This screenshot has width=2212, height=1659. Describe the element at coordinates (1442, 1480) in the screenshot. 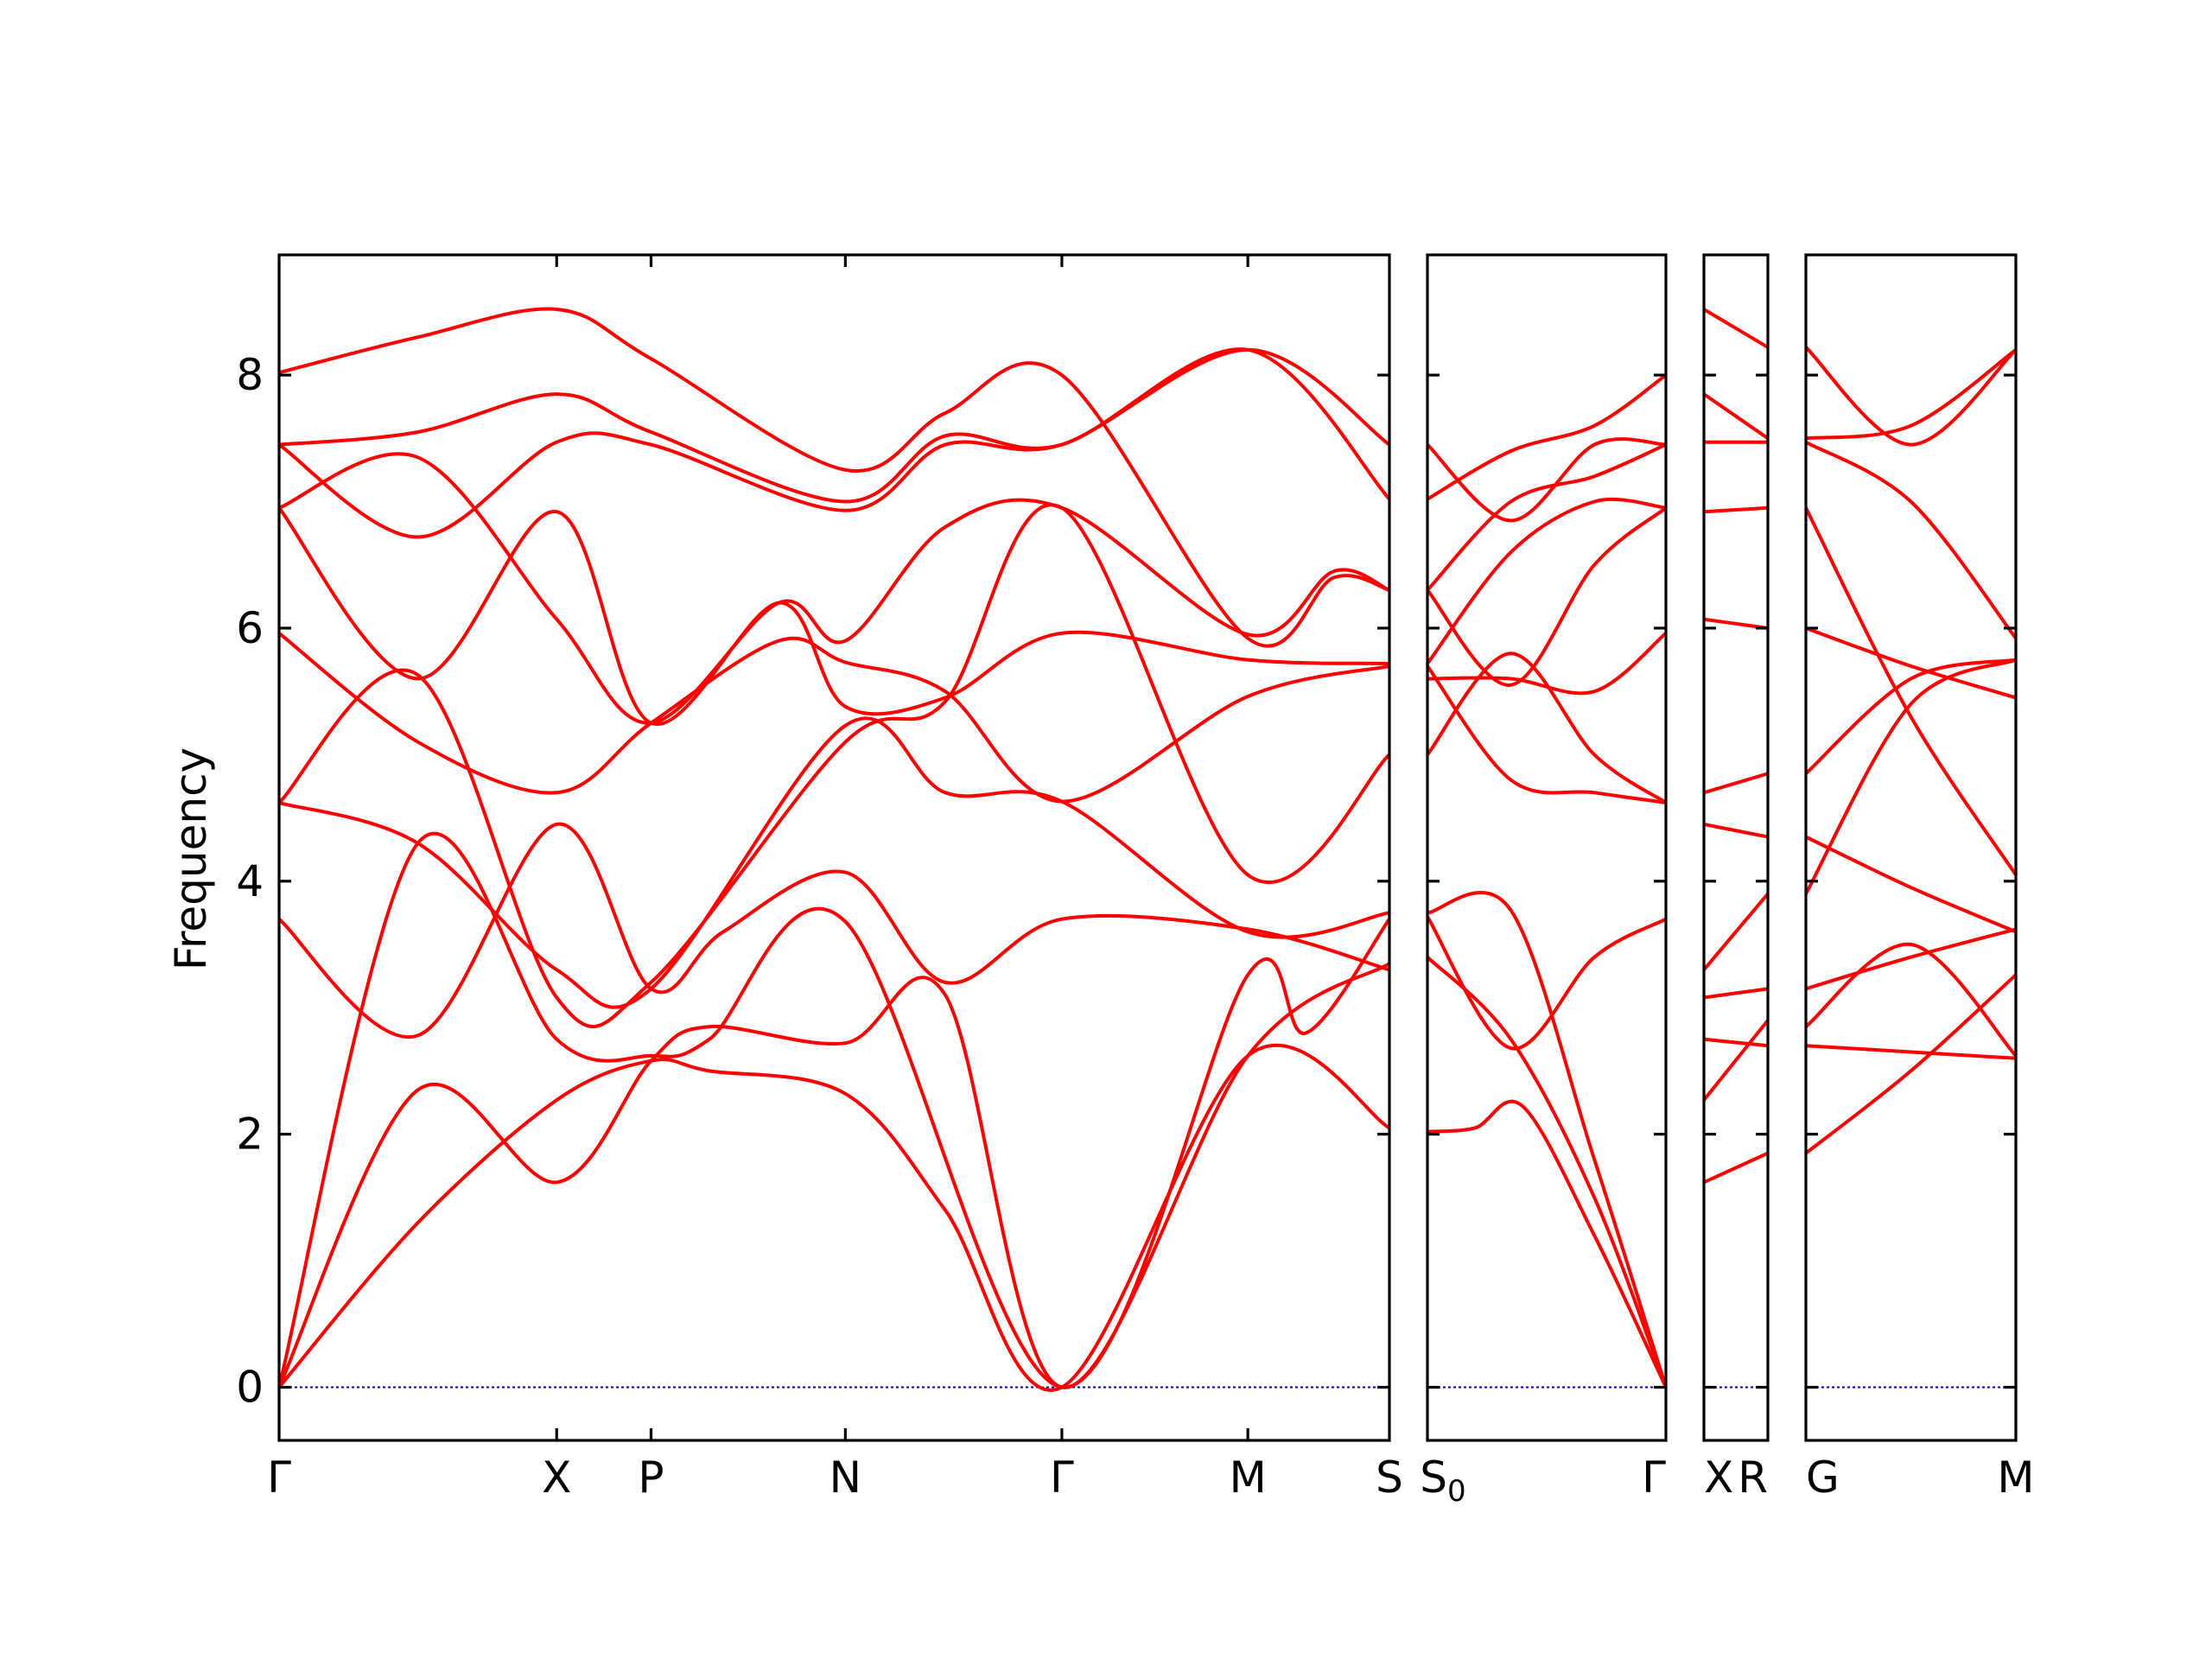

I see `x-tick-label: S0` at that location.